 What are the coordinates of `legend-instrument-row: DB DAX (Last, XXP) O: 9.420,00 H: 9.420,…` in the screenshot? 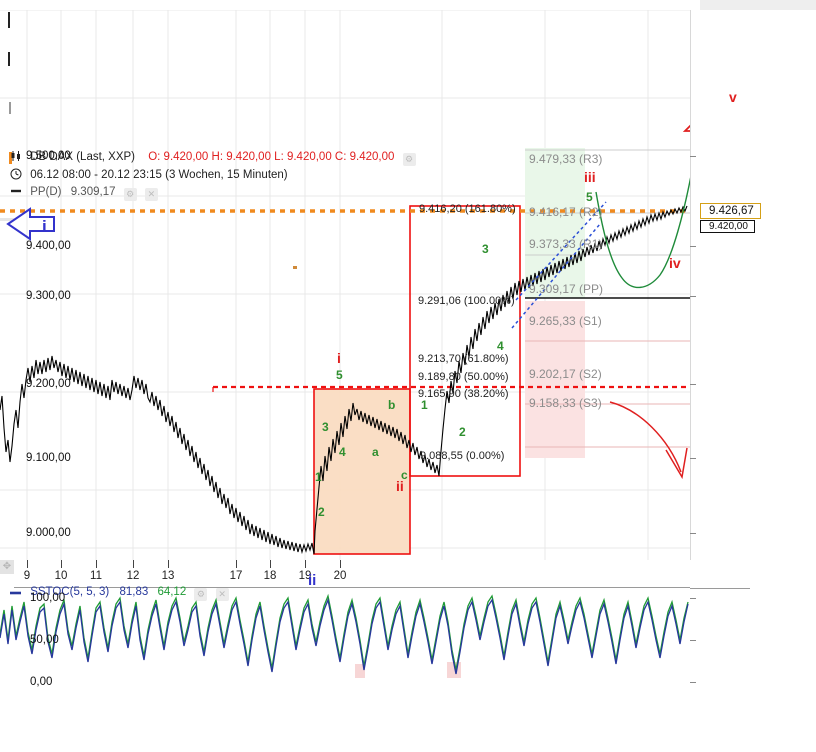 It's located at (213, 158).